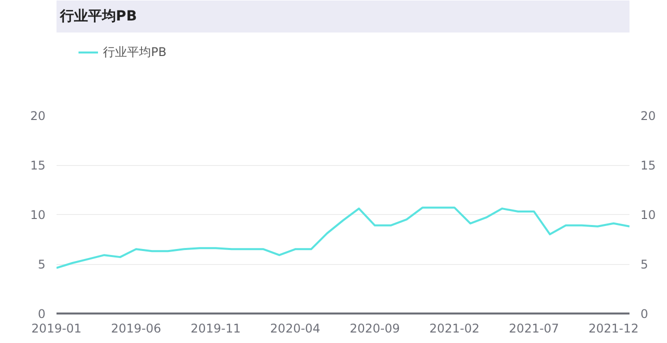 The image size is (667, 343). I want to click on y2-tick-label: 10, so click(648, 215).